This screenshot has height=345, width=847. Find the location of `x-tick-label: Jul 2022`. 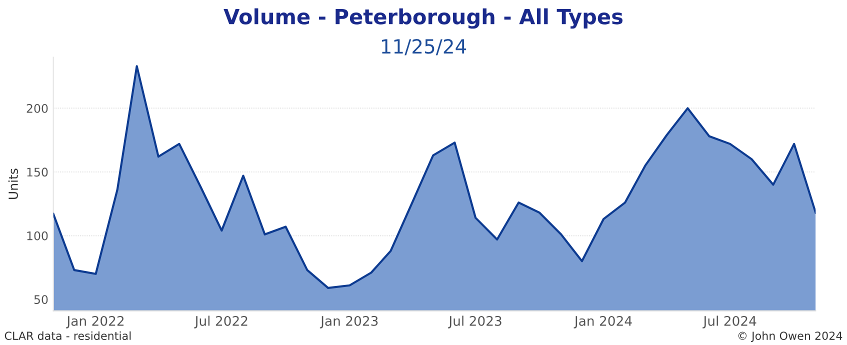

x-tick-label: Jul 2022 is located at coordinates (221, 322).